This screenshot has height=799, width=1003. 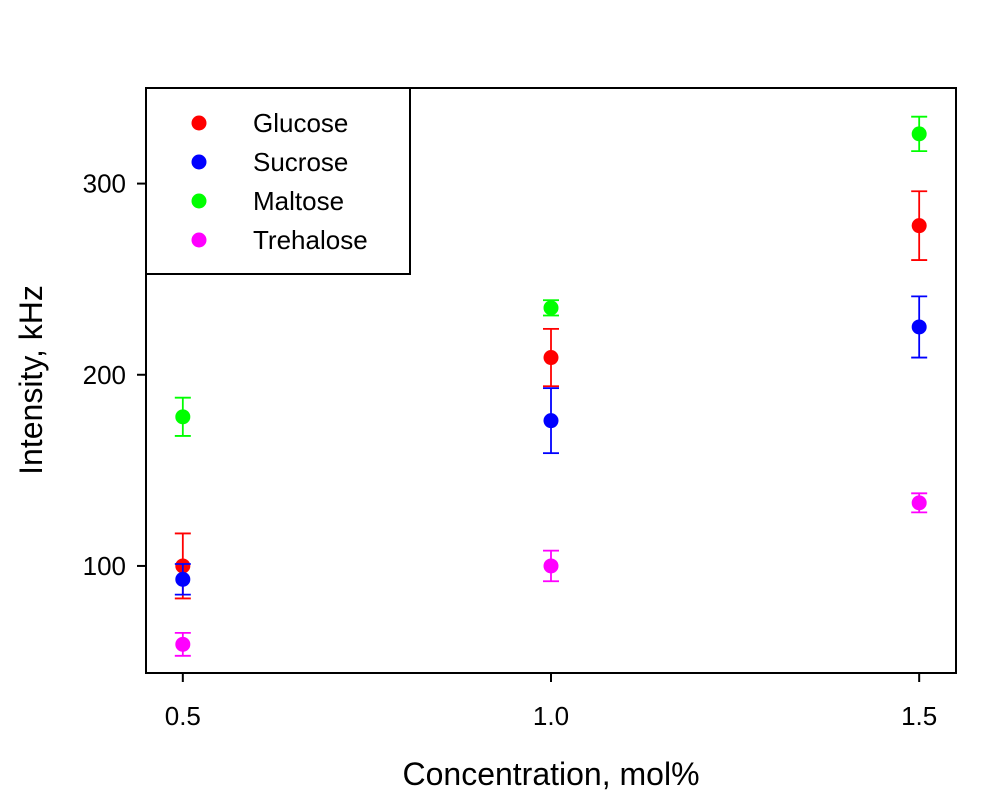 What do you see at coordinates (298, 201) in the screenshot?
I see `legend-label: Maltose` at bounding box center [298, 201].